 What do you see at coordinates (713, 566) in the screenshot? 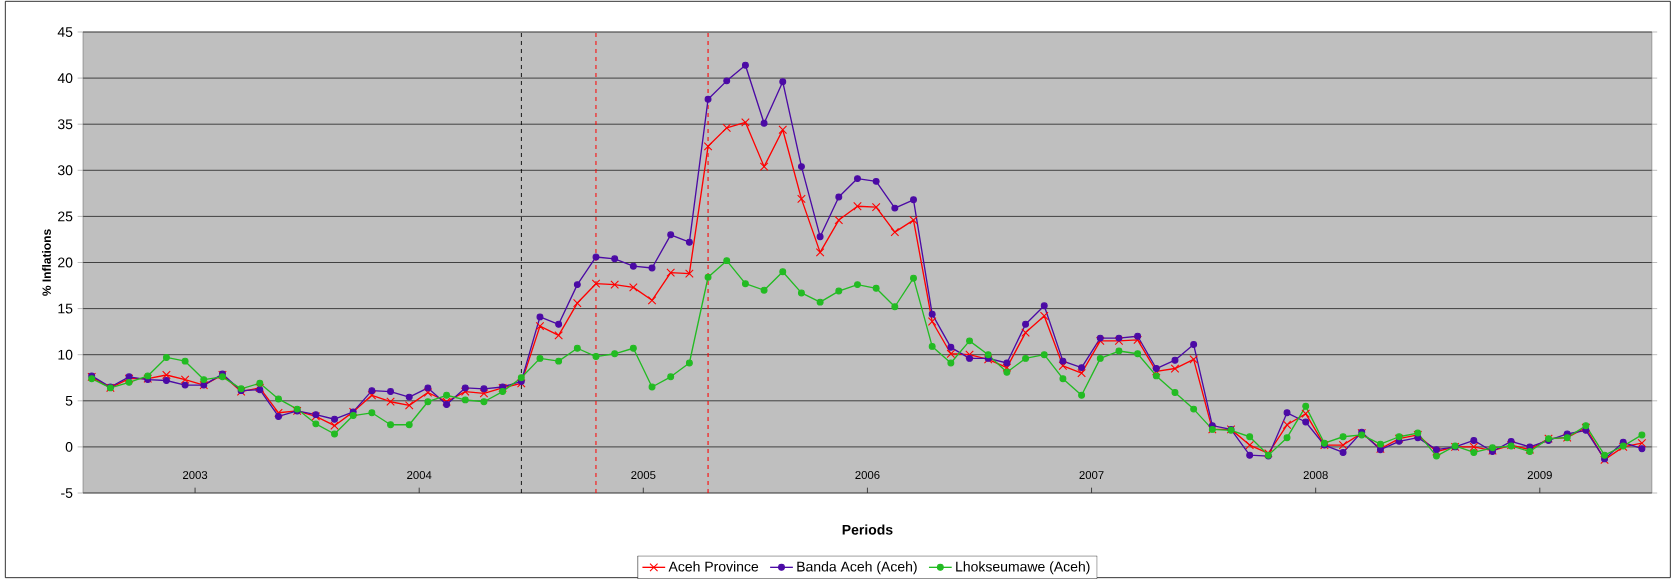
I see `legend-label: Aceh Province` at bounding box center [713, 566].